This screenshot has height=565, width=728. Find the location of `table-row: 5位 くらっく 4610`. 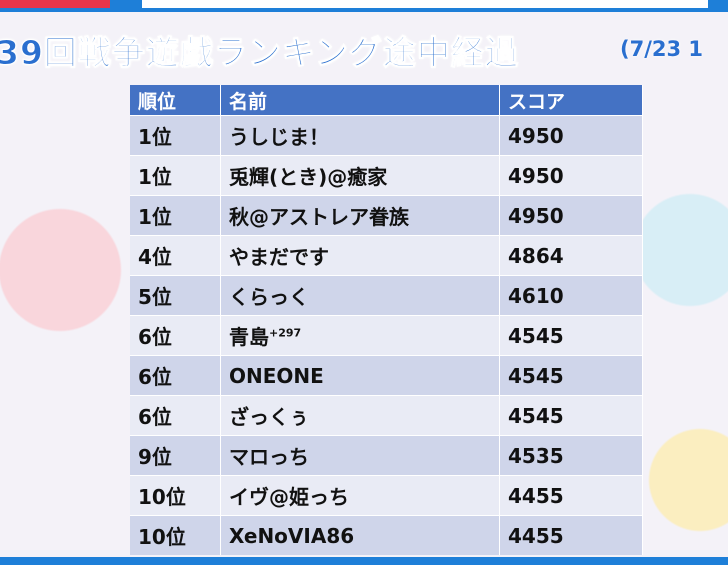

table-row: 5位 くらっく 4610 is located at coordinates (386, 295).